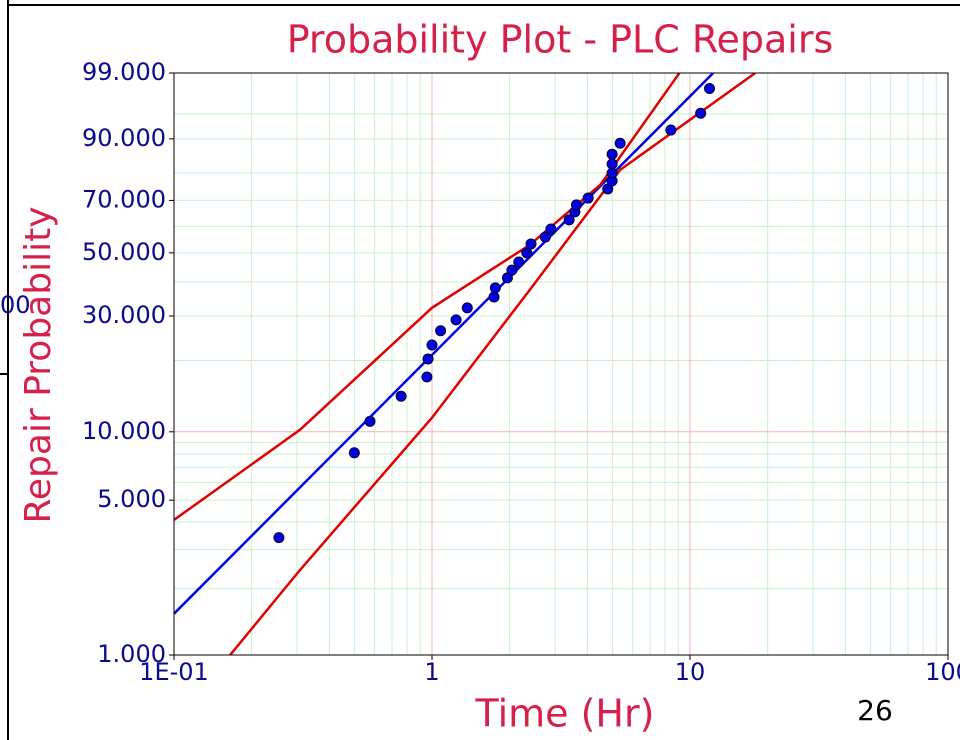 The width and height of the screenshot is (960, 740). Describe the element at coordinates (131, 654) in the screenshot. I see `y-tick-label: 1.000` at that location.